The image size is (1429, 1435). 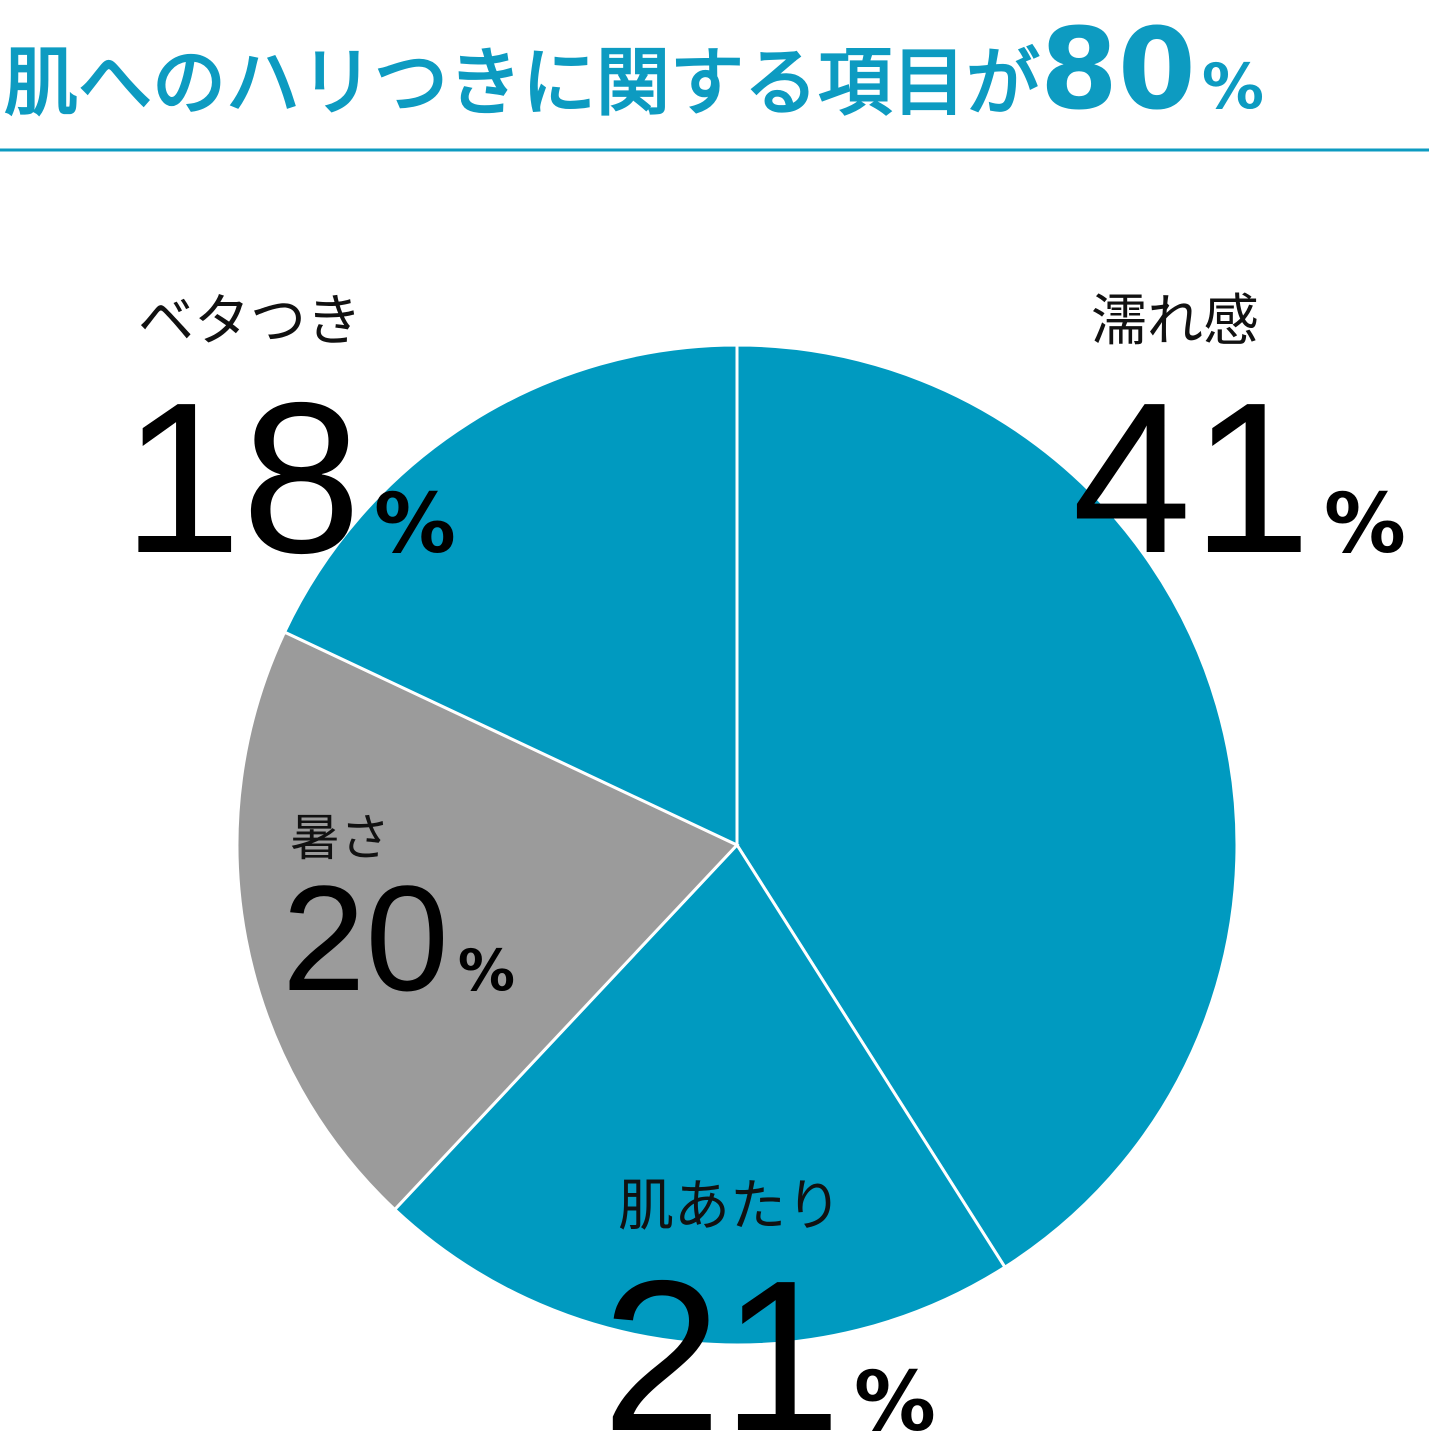 I want to click on chart-title: 肌へのハリつきに関する項目が80%, so click(x=634, y=70).